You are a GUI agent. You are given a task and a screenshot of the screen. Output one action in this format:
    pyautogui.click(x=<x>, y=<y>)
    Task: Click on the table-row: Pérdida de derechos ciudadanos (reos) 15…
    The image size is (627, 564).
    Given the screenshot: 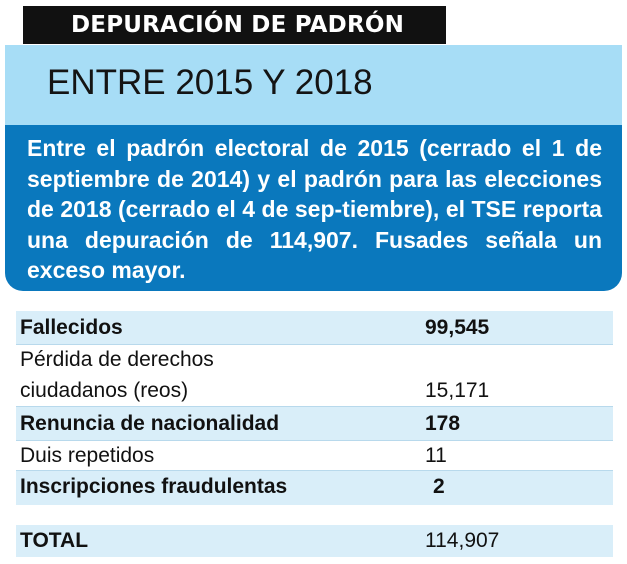 What is the action you would take?
    pyautogui.click(x=314, y=376)
    